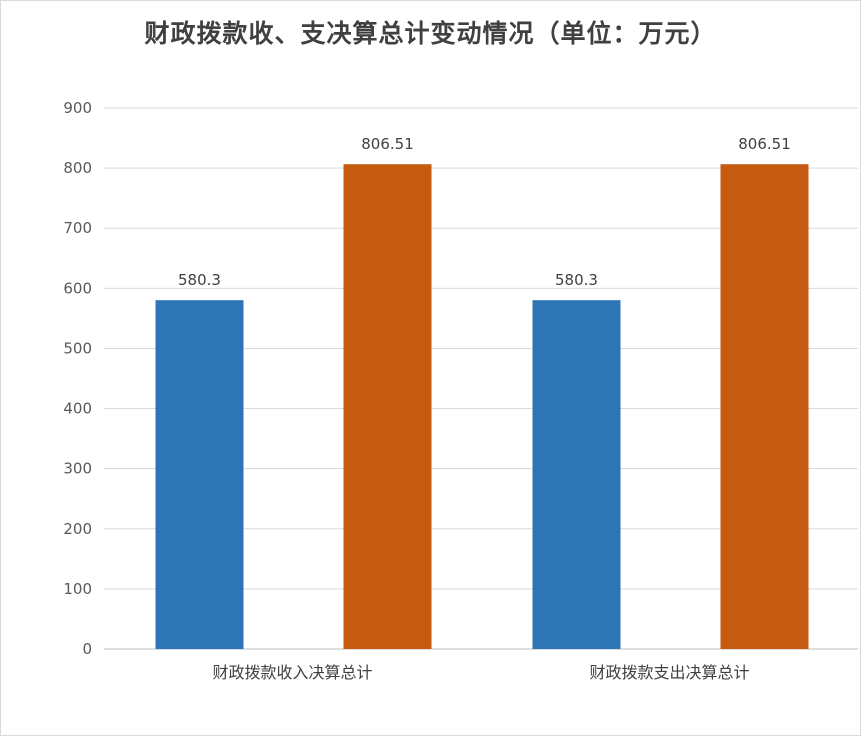 The height and width of the screenshot is (736, 861). Describe the element at coordinates (77, 378) in the screenshot. I see `y-axis-ticks: 0 100 200 300 400 500 600 700 800 900` at that location.